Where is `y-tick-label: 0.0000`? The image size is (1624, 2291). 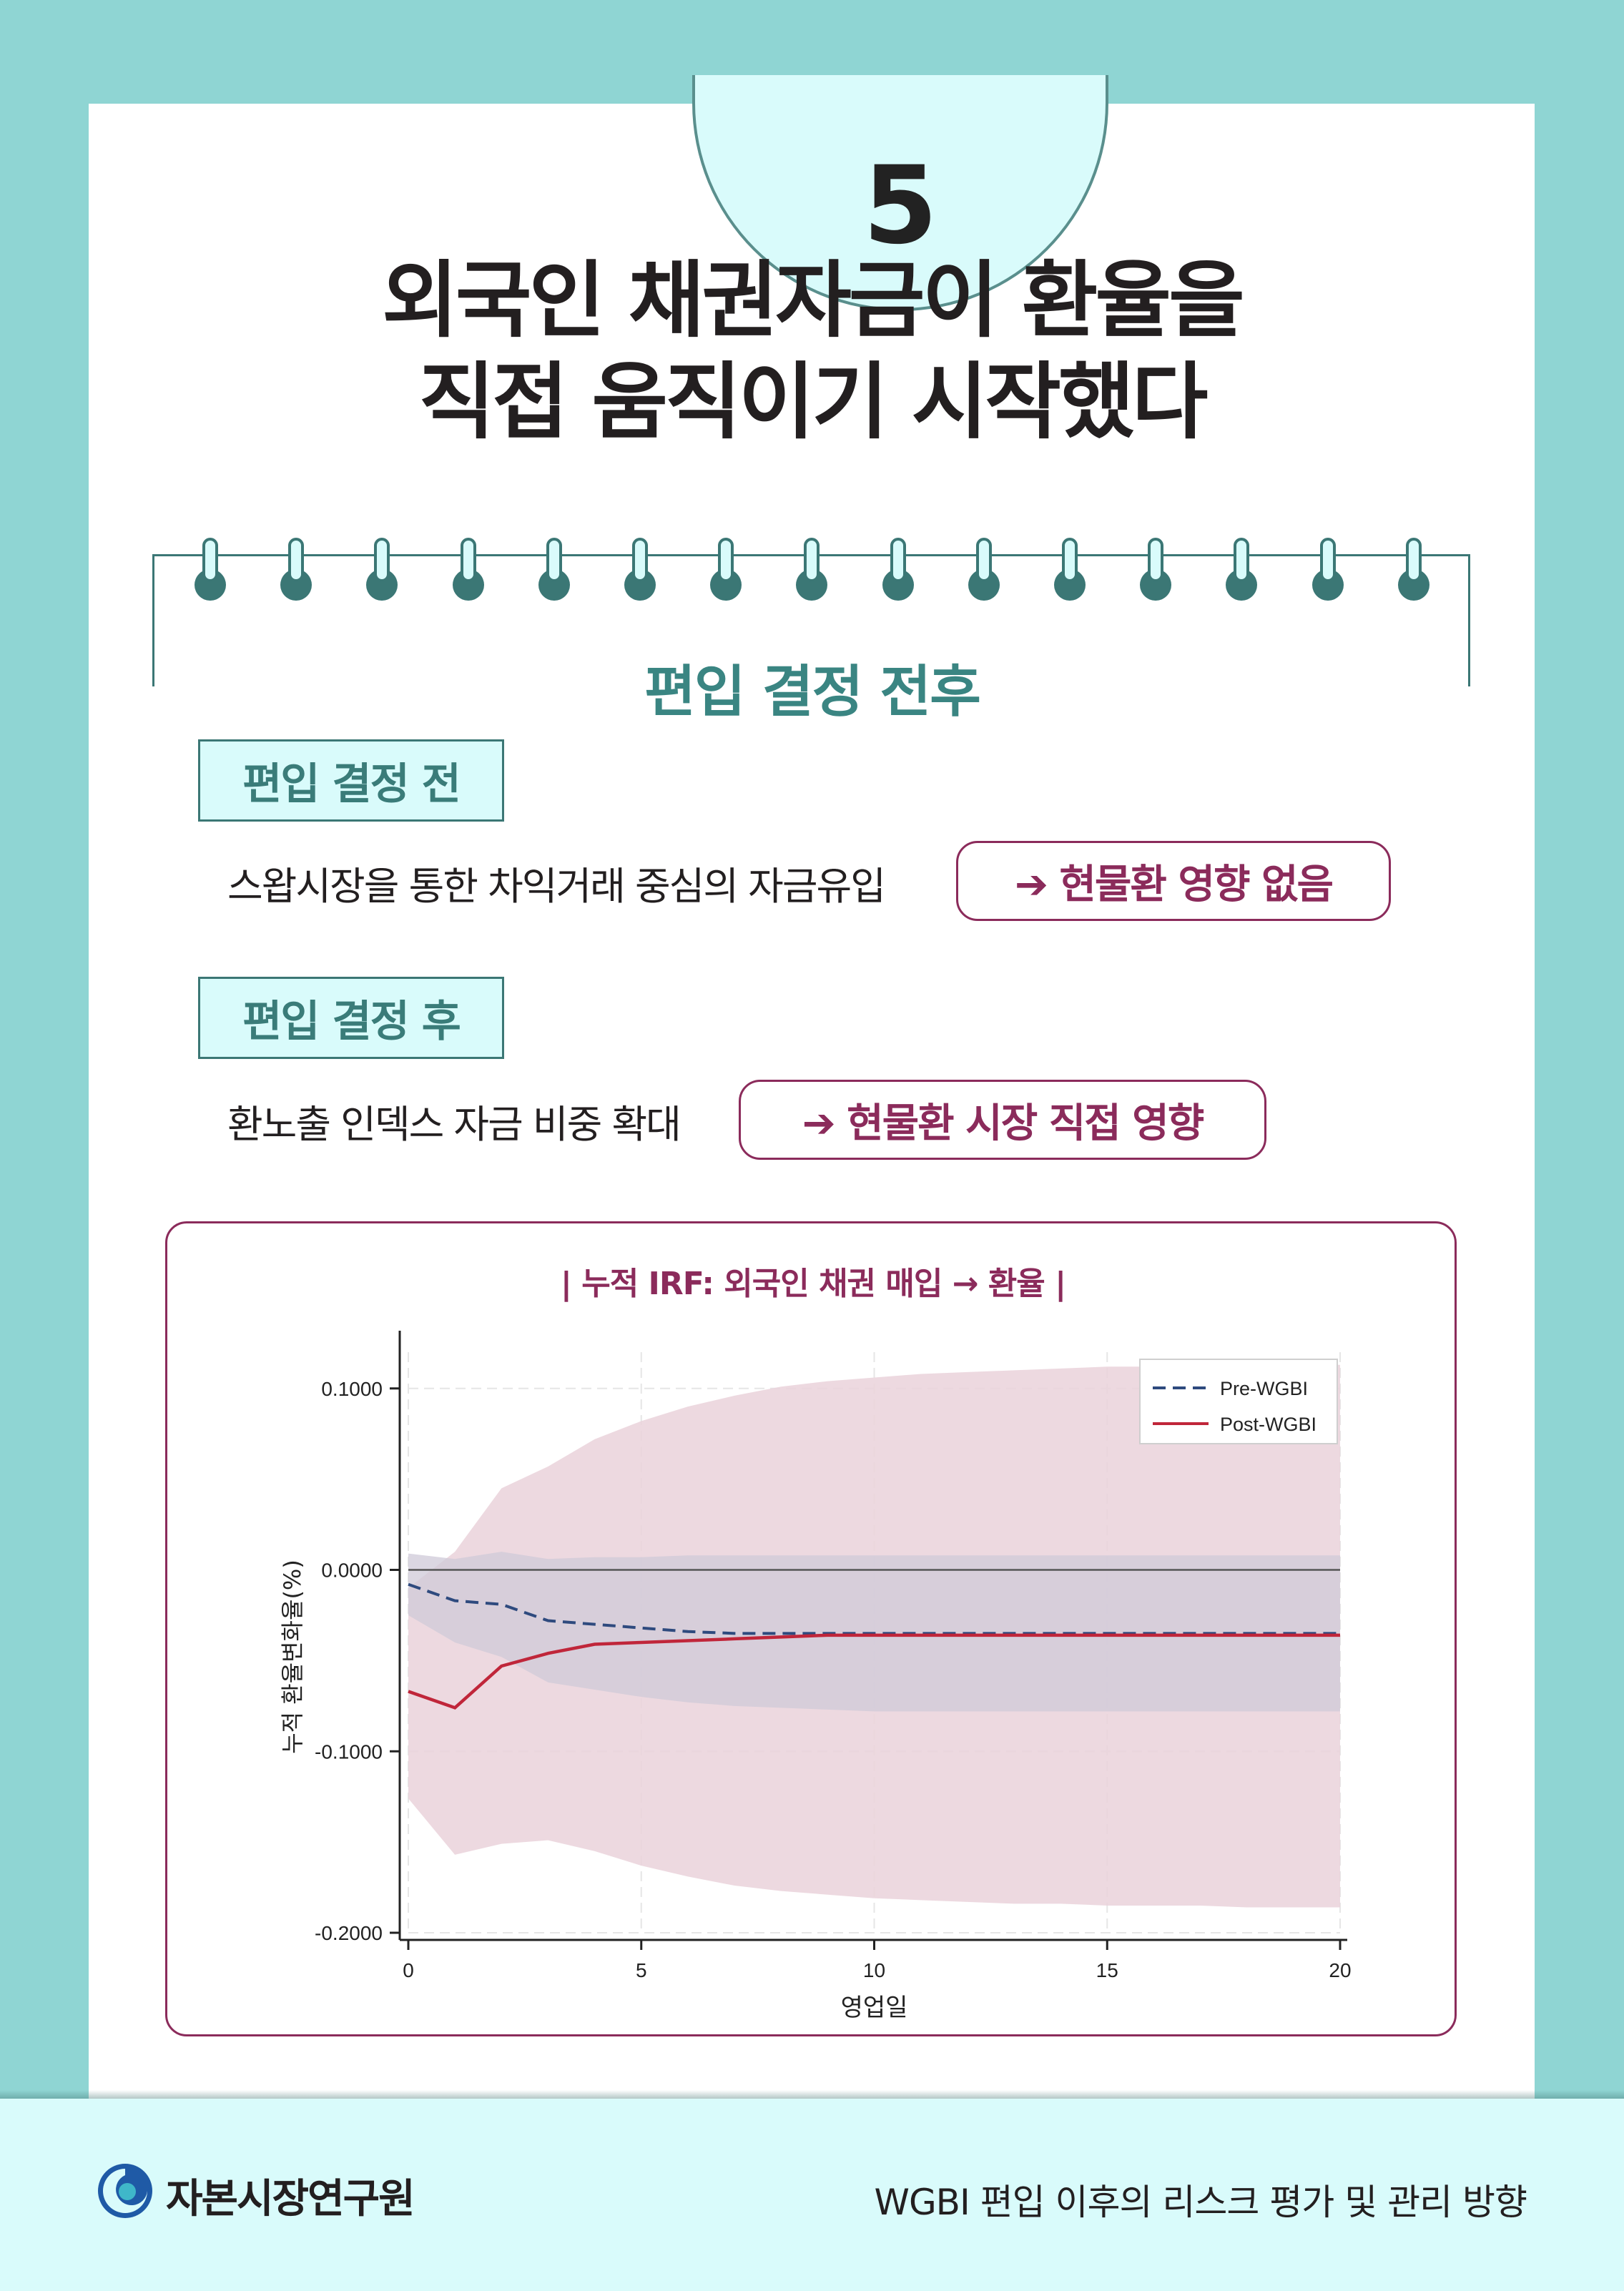 y-tick-label: 0.0000 is located at coordinates (352, 1571).